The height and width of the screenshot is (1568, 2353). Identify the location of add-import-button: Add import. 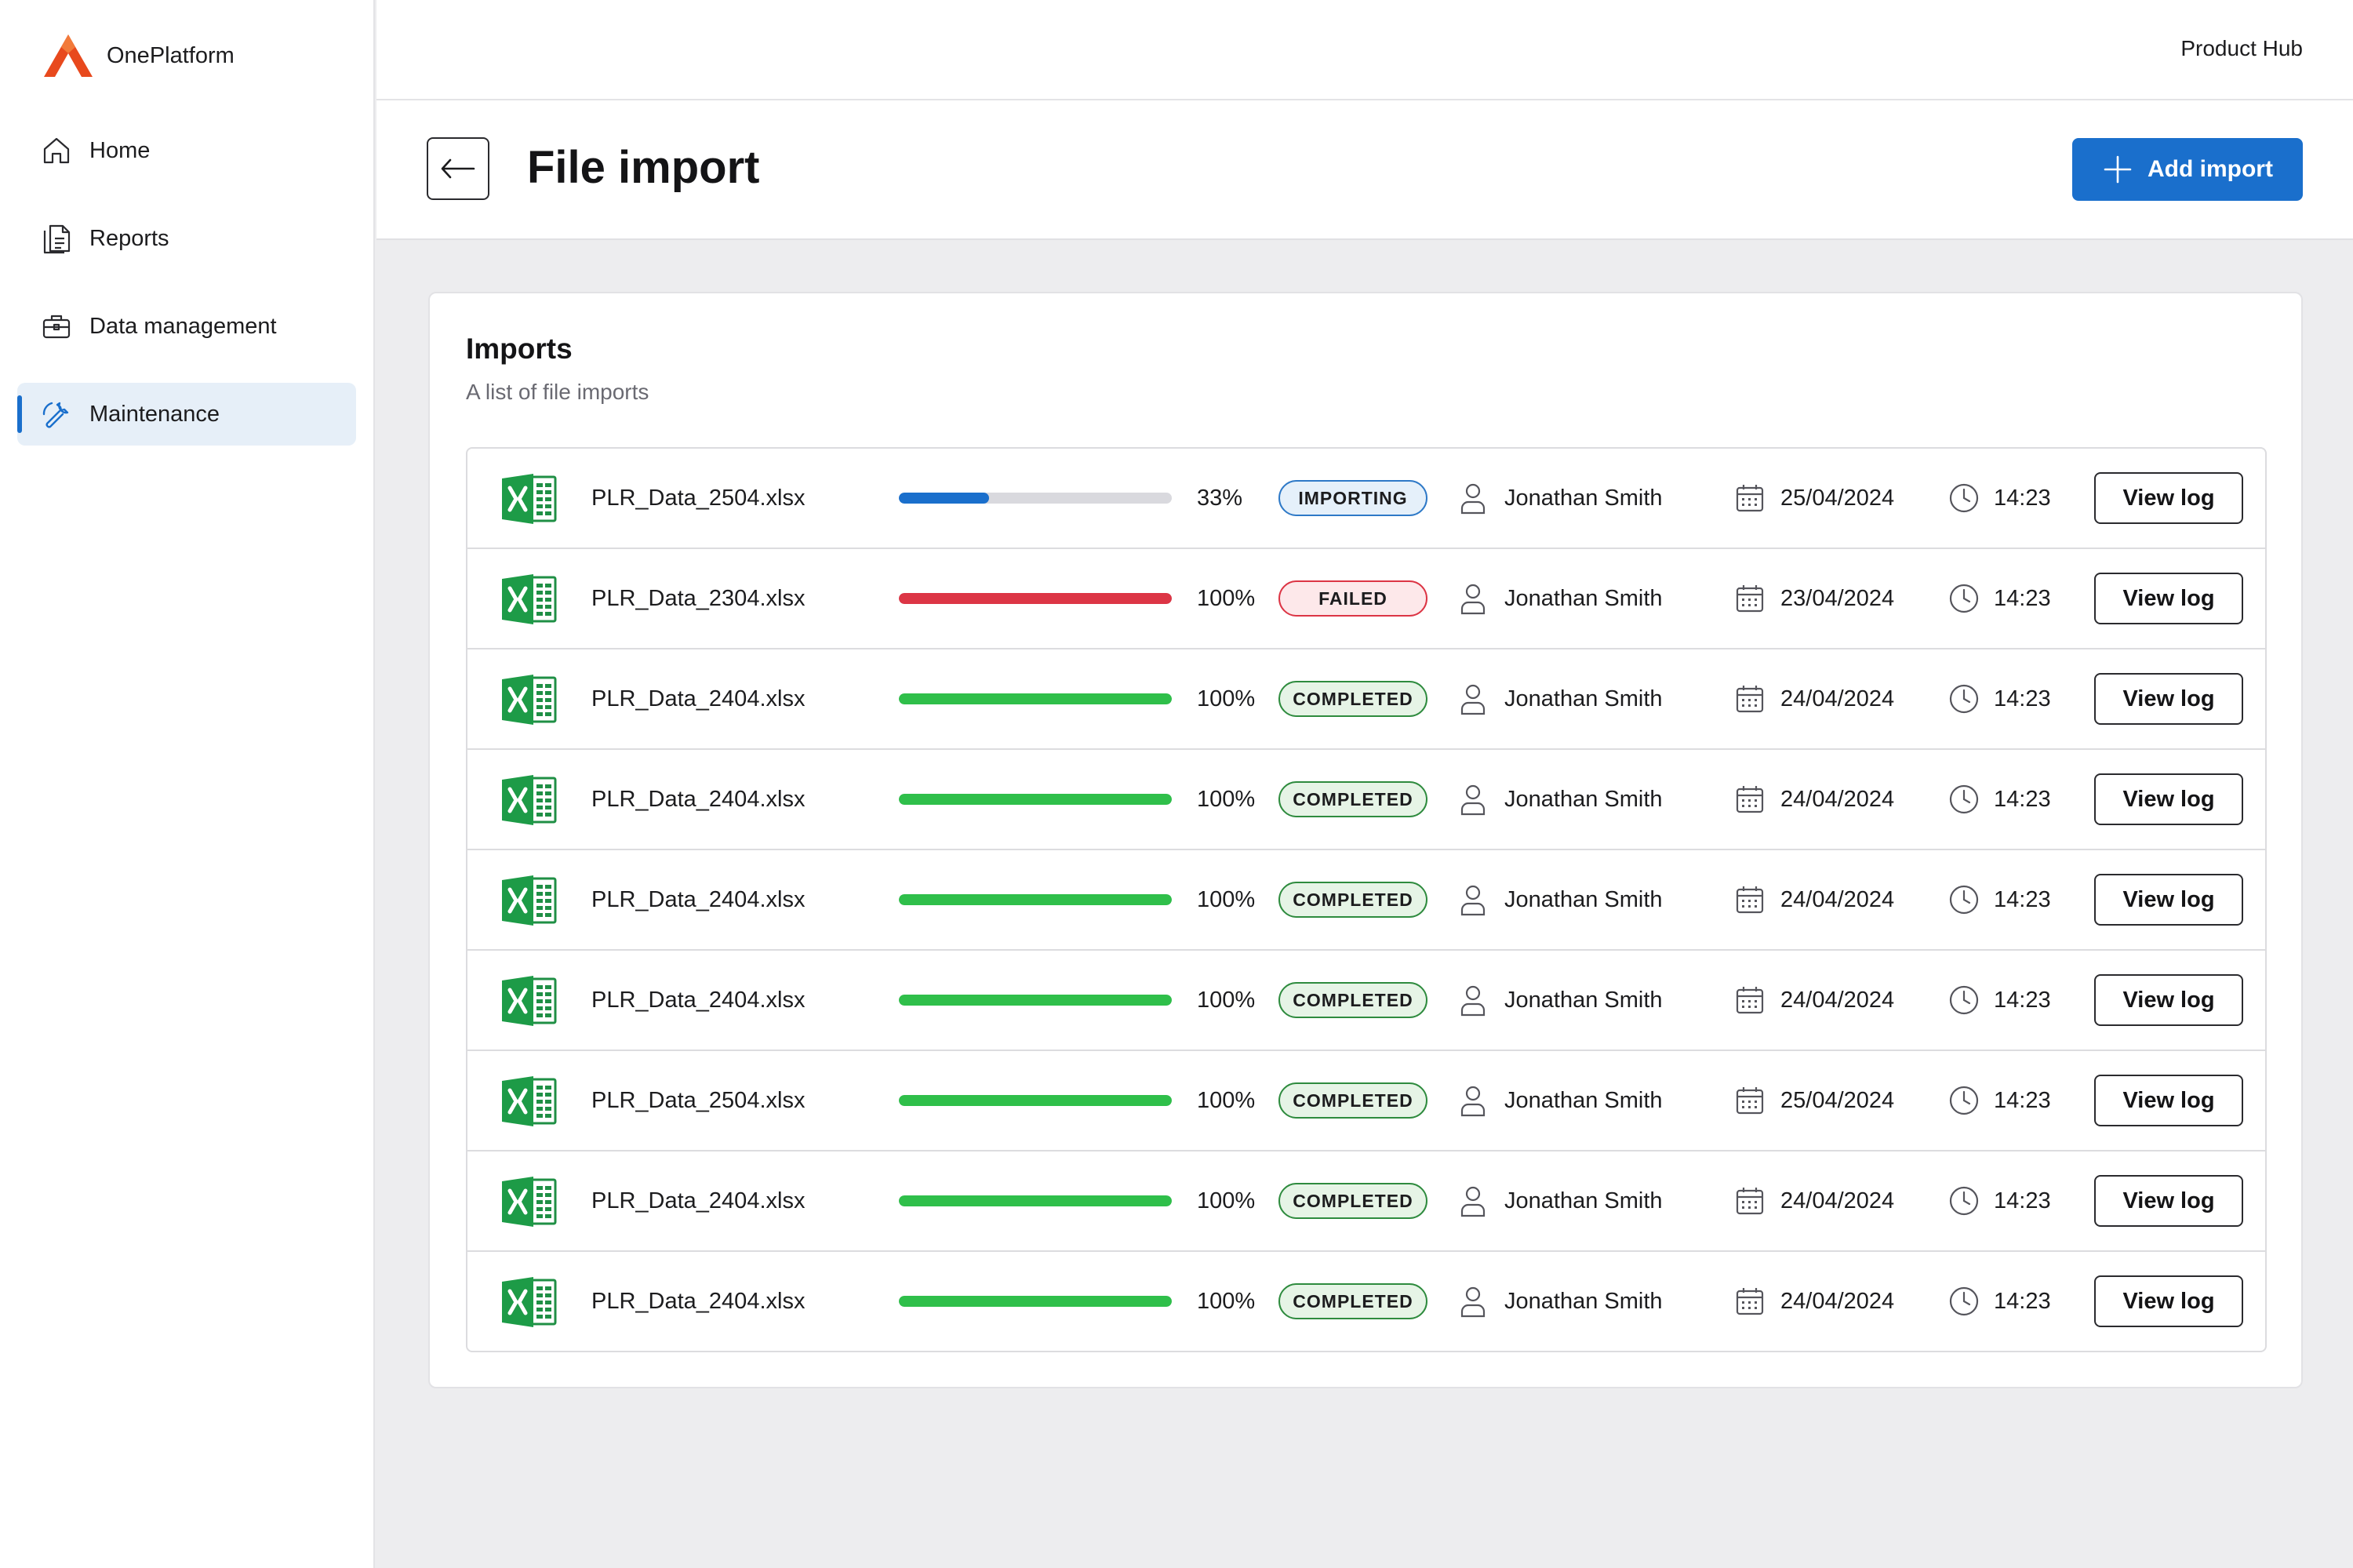
(2187, 169).